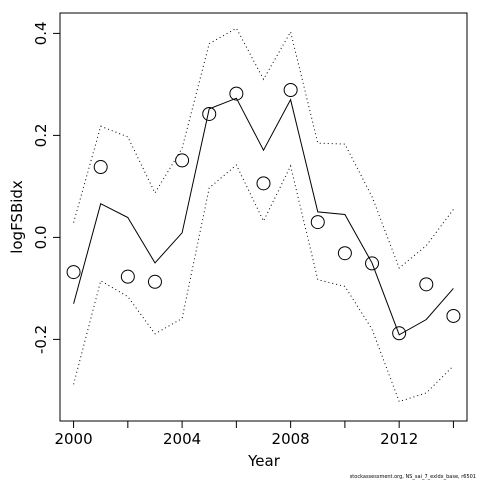 The width and height of the screenshot is (480, 480). Describe the element at coordinates (291, 439) in the screenshot. I see `x-tick-label: 2008` at that location.